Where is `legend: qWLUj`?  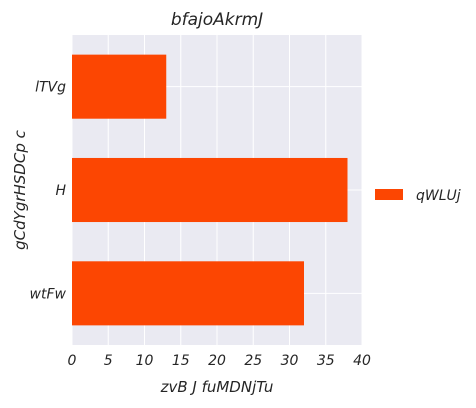 legend: qWLUj is located at coordinates (418, 196).